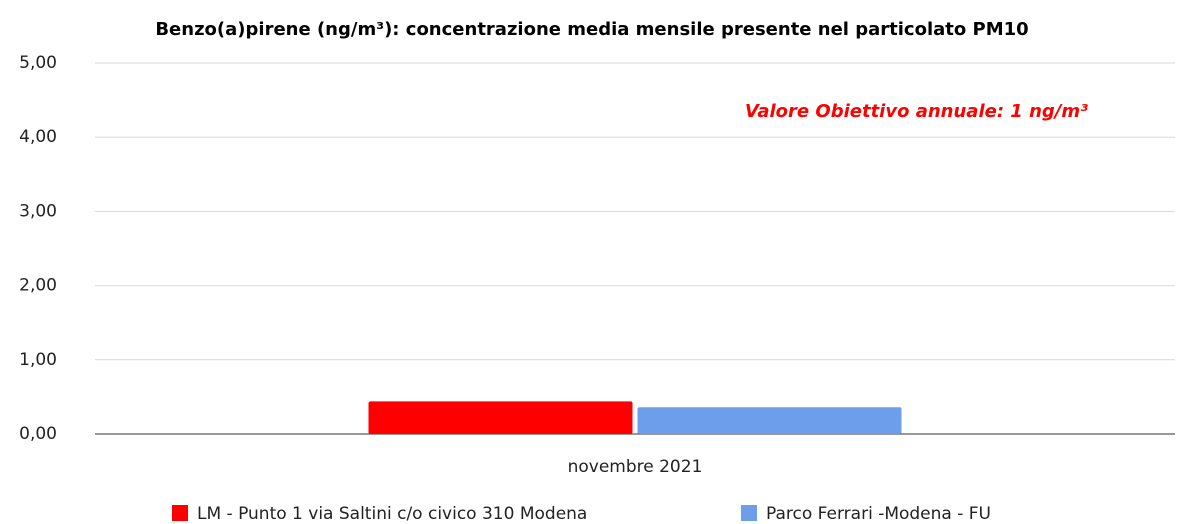 The height and width of the screenshot is (524, 1185). Describe the element at coordinates (38, 286) in the screenshot. I see `y-tick-label: 2,00` at that location.